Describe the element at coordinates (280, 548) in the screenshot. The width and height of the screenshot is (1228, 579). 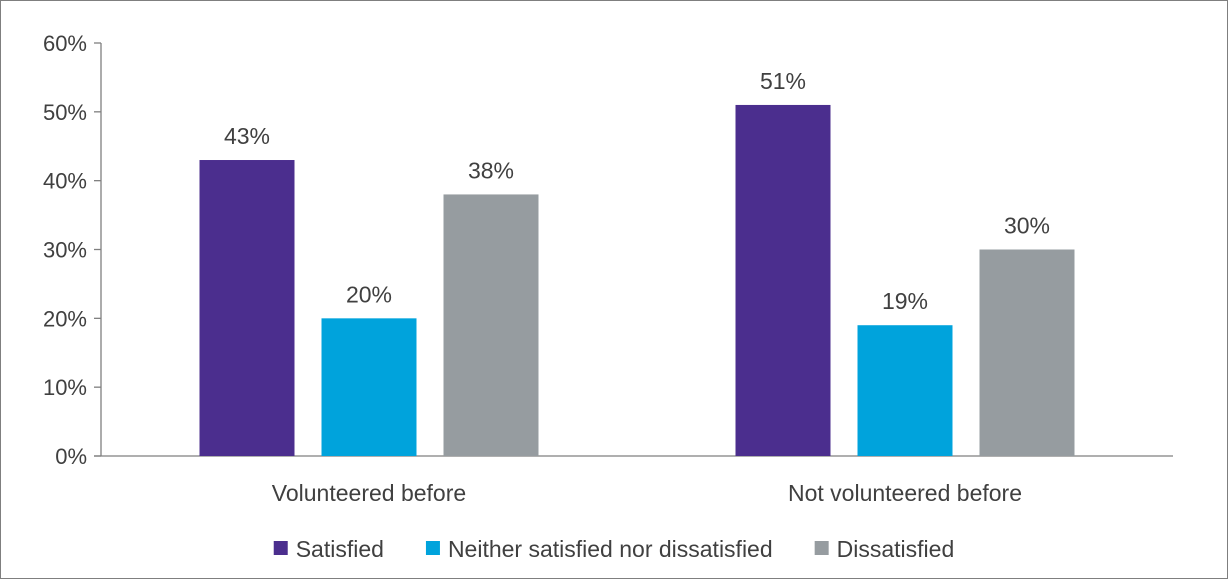
I see `legend-swatch-satisfied` at that location.